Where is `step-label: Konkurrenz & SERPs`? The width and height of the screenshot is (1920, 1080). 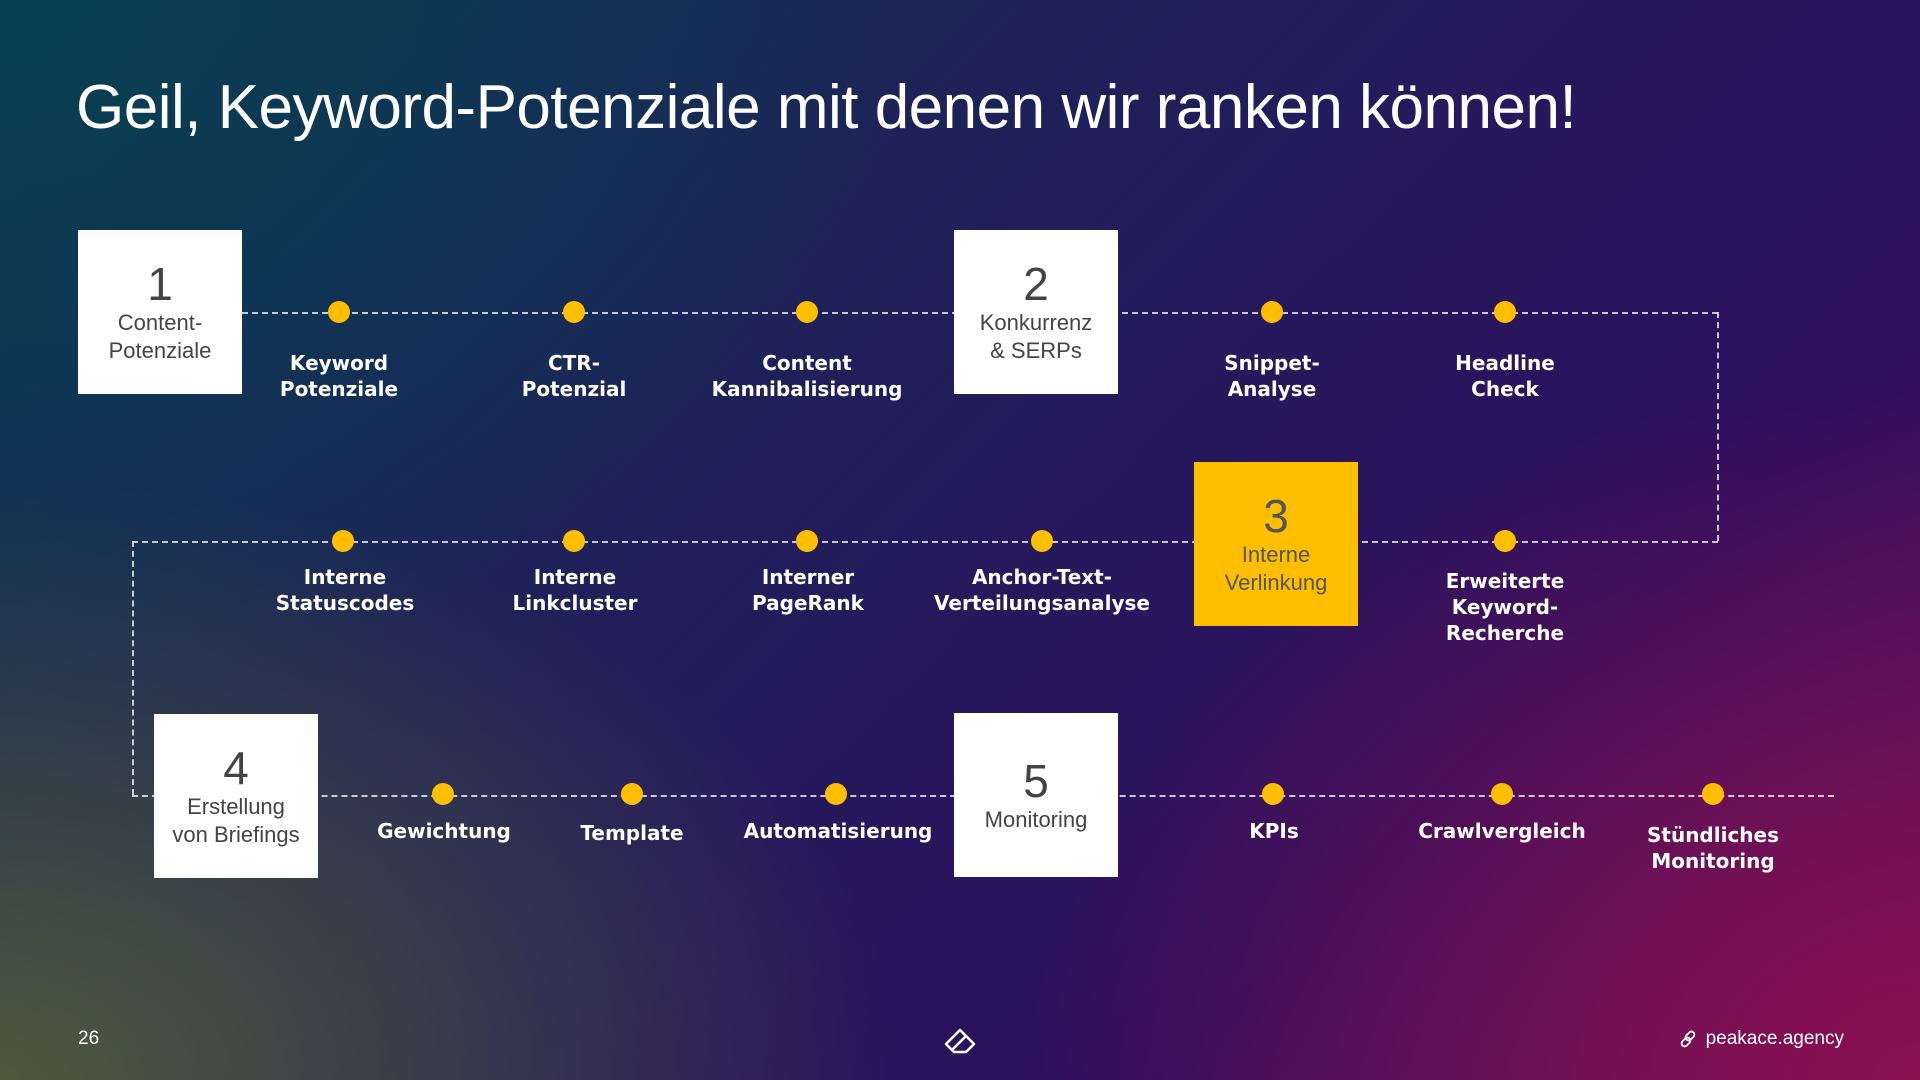
step-label: Konkurrenz & SERPs is located at coordinates (1036, 336).